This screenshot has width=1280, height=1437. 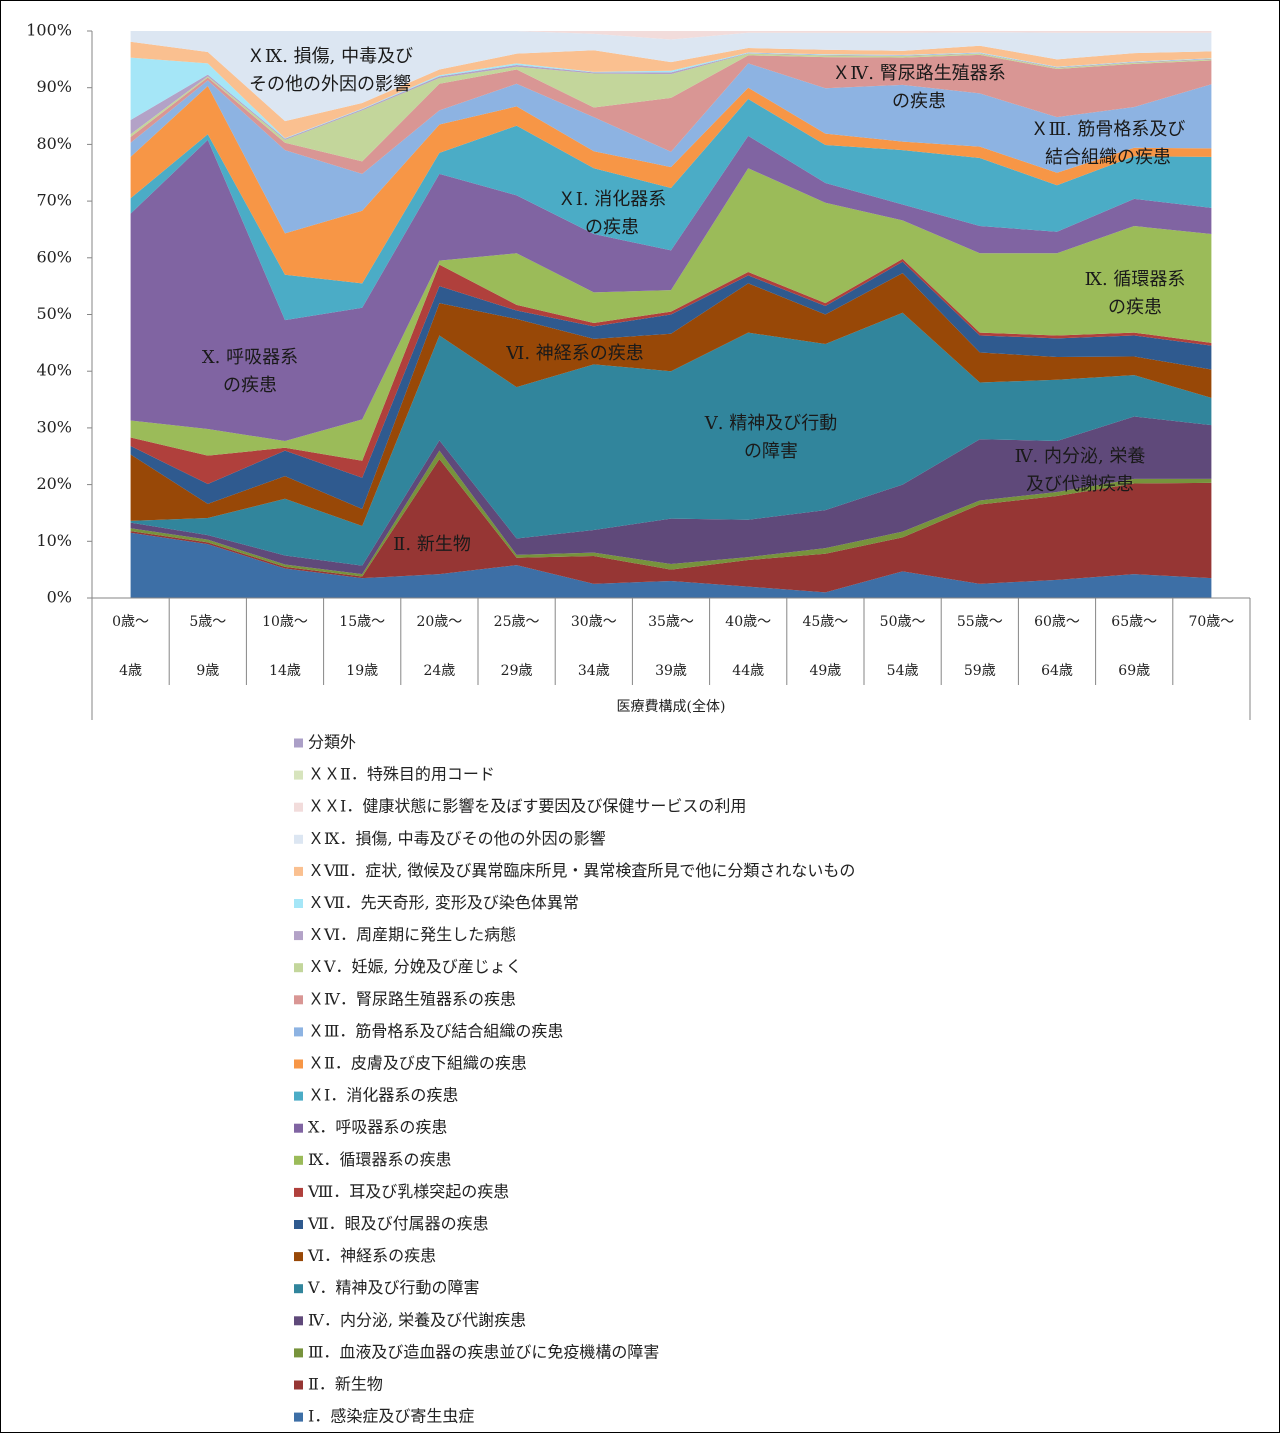 I want to click on legend-label: Ⅶ．眼及び付属器の疾患, so click(x=398, y=1223).